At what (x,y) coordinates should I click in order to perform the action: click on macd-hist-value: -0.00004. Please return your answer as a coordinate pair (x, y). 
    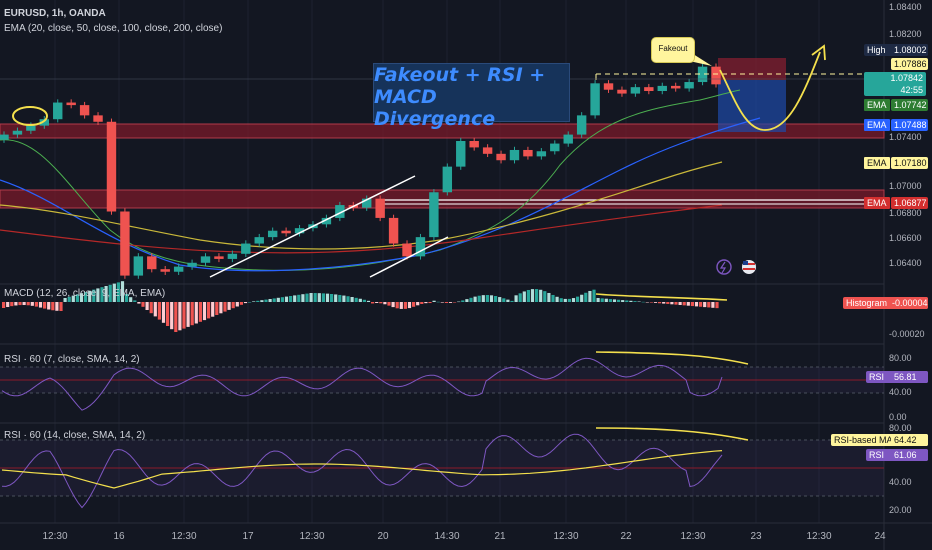
    Looking at the image, I should click on (908, 303).